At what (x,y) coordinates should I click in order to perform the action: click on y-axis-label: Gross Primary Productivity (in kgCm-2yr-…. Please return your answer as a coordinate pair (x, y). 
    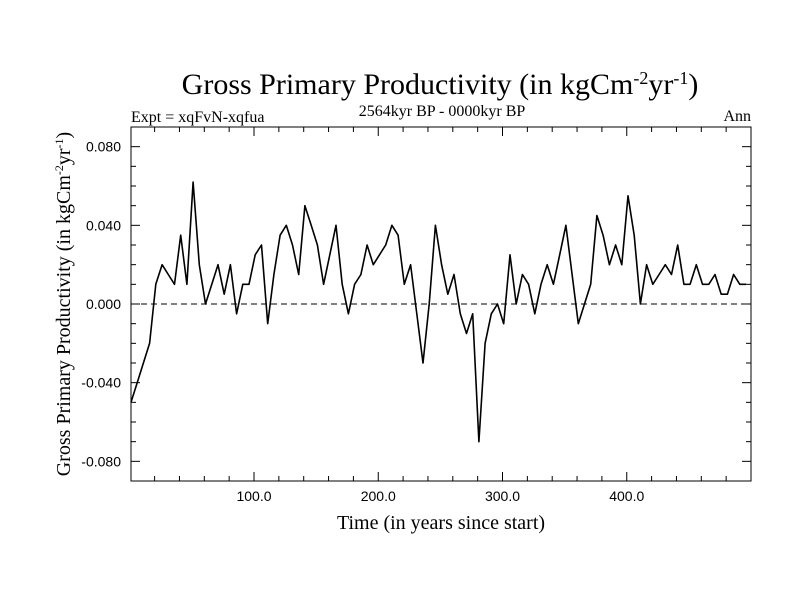
    Looking at the image, I should click on (63, 304).